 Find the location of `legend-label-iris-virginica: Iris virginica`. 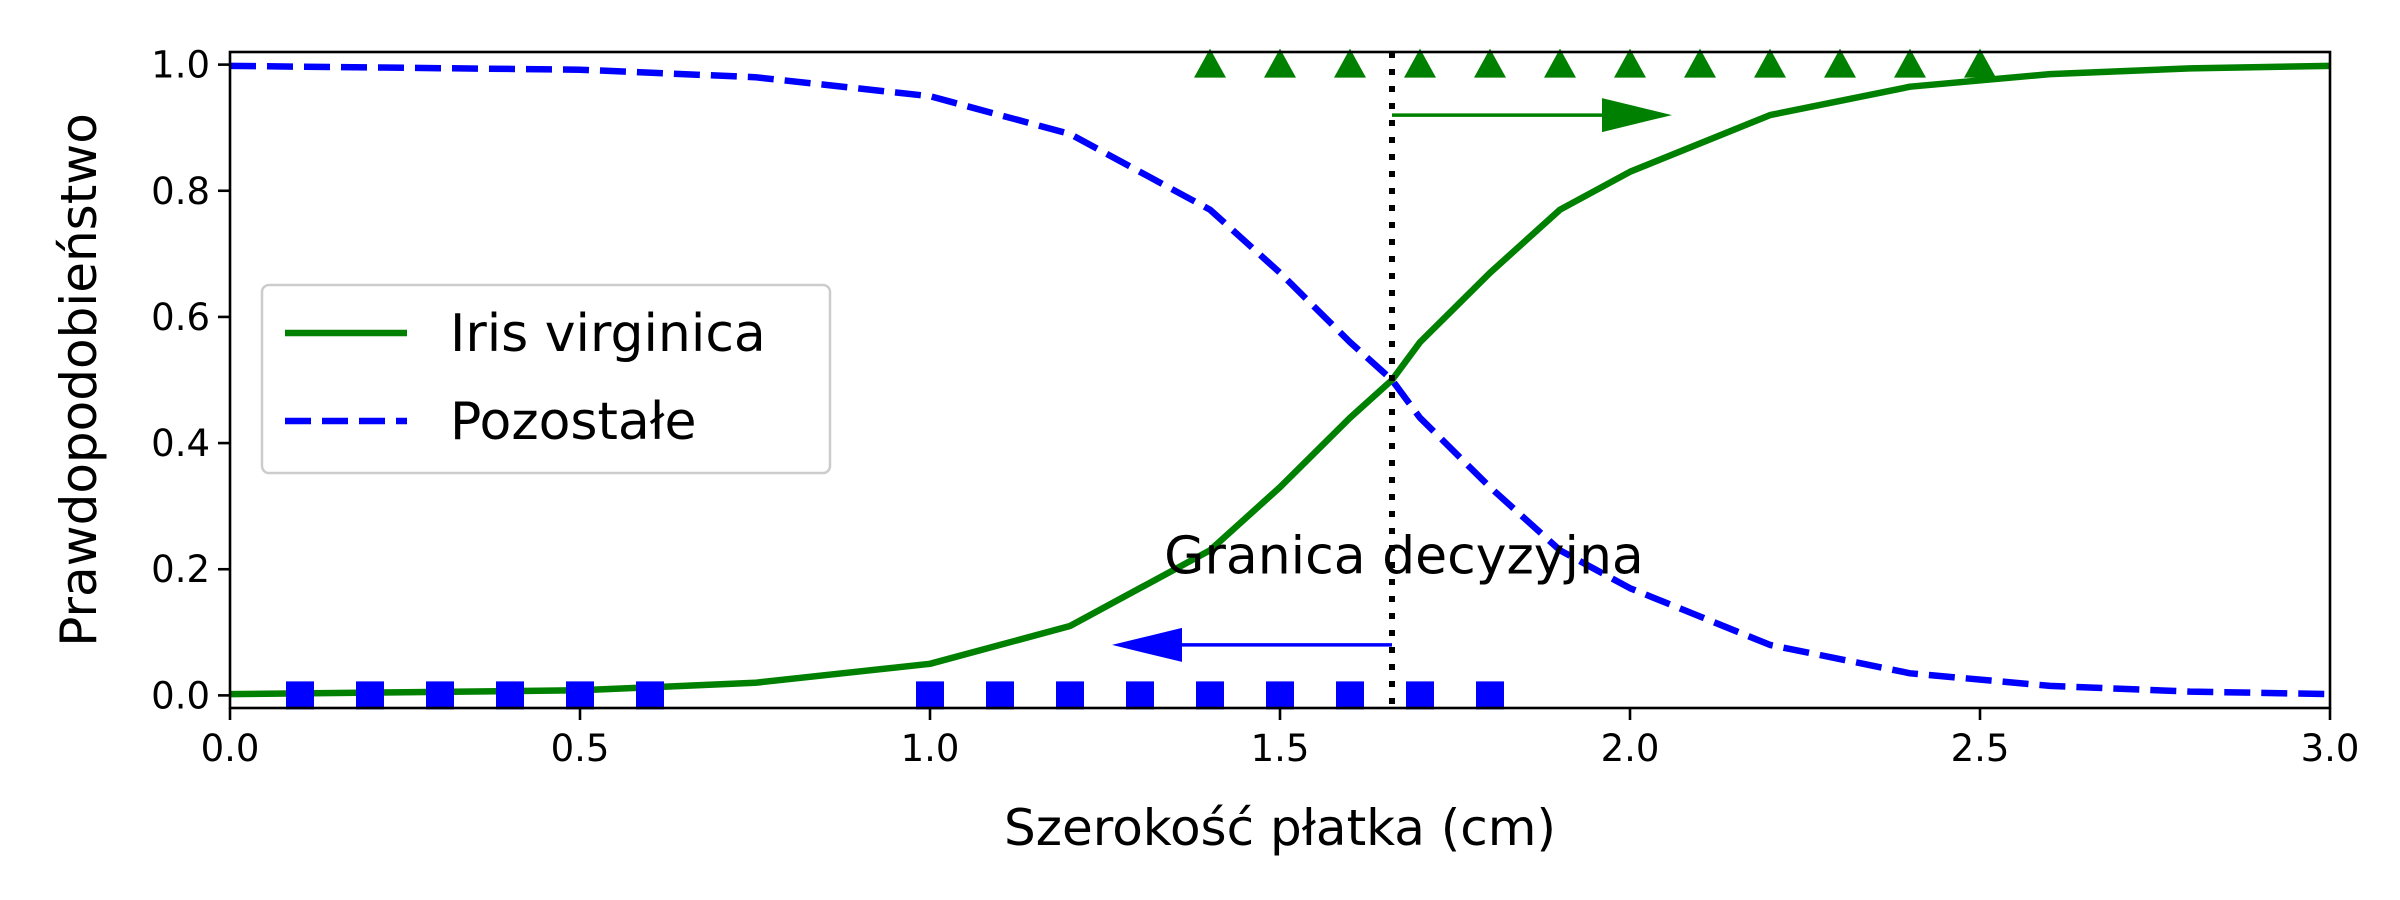

legend-label-iris-virginica: Iris virginica is located at coordinates (608, 334).